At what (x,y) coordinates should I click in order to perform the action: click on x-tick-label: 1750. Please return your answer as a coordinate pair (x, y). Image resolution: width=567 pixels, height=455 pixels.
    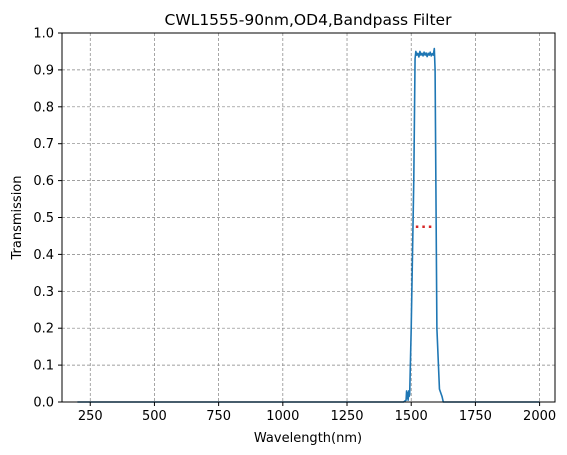
    Looking at the image, I should click on (475, 416).